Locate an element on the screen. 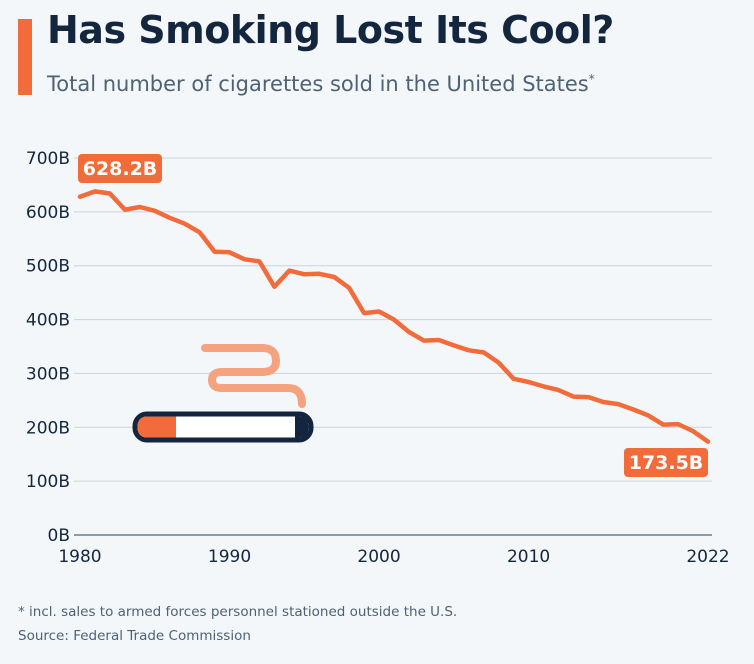 The image size is (754, 664). y-tick-label: 100B is located at coordinates (48, 482).